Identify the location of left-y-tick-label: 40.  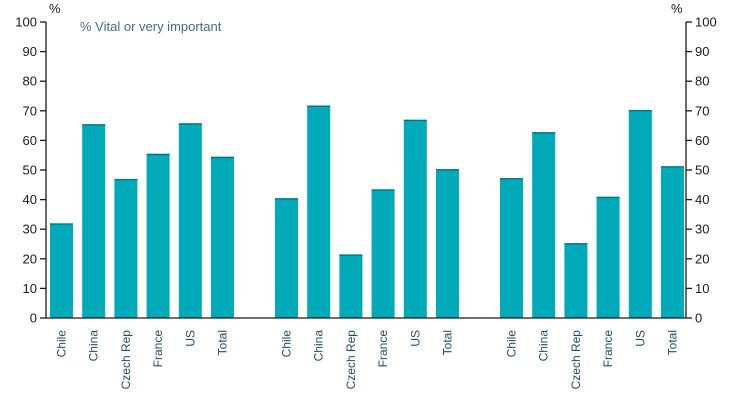
(30, 199).